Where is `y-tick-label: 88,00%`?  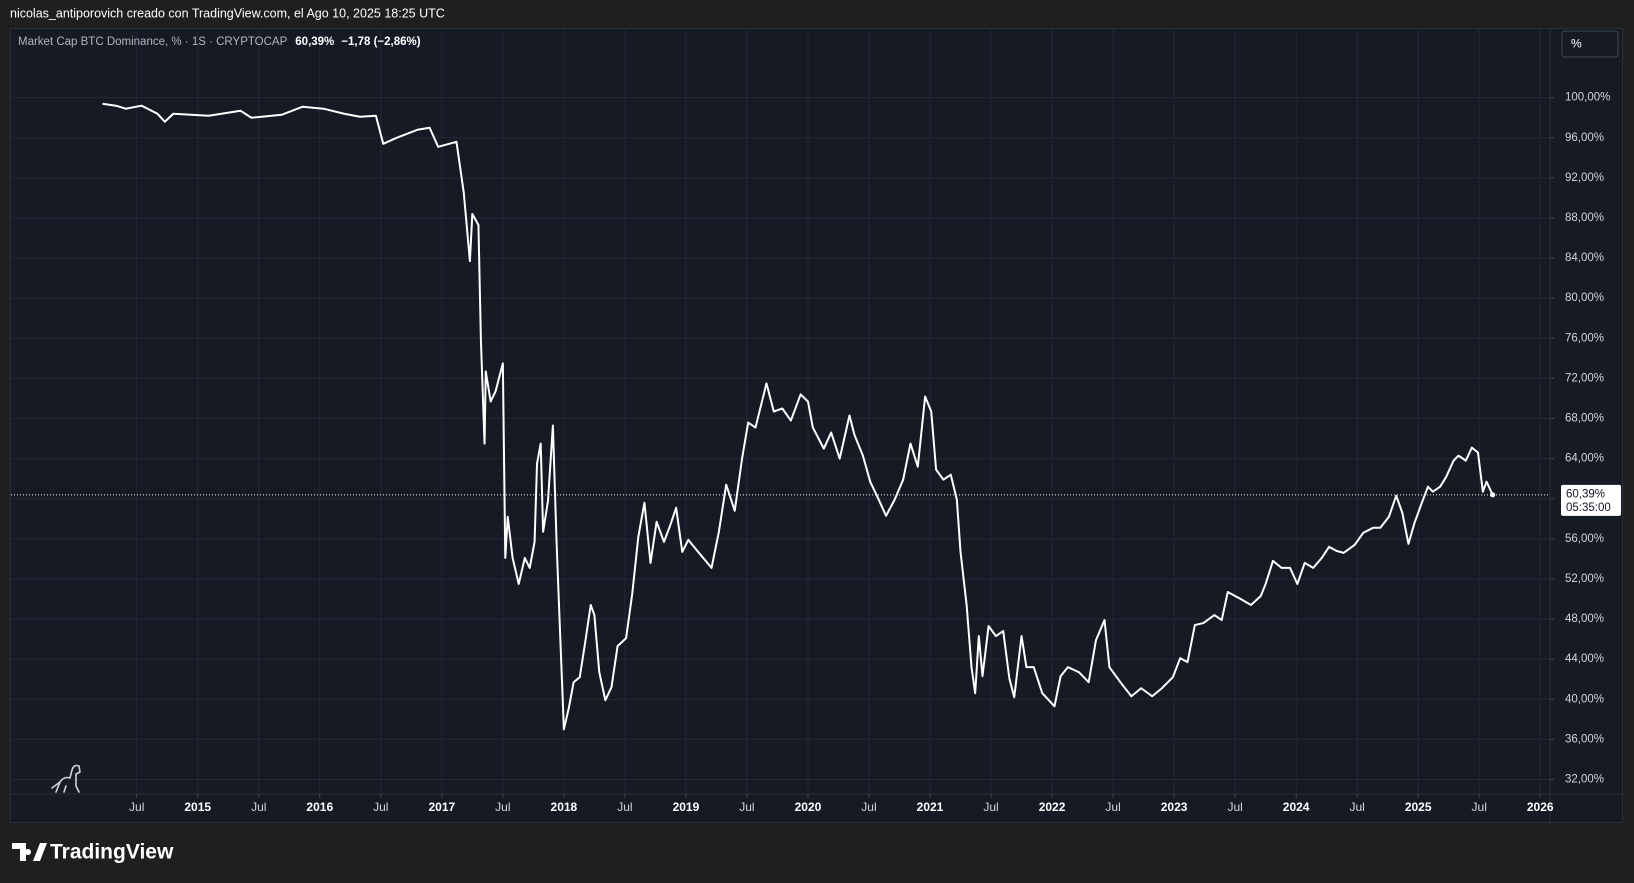 y-tick-label: 88,00% is located at coordinates (1584, 218).